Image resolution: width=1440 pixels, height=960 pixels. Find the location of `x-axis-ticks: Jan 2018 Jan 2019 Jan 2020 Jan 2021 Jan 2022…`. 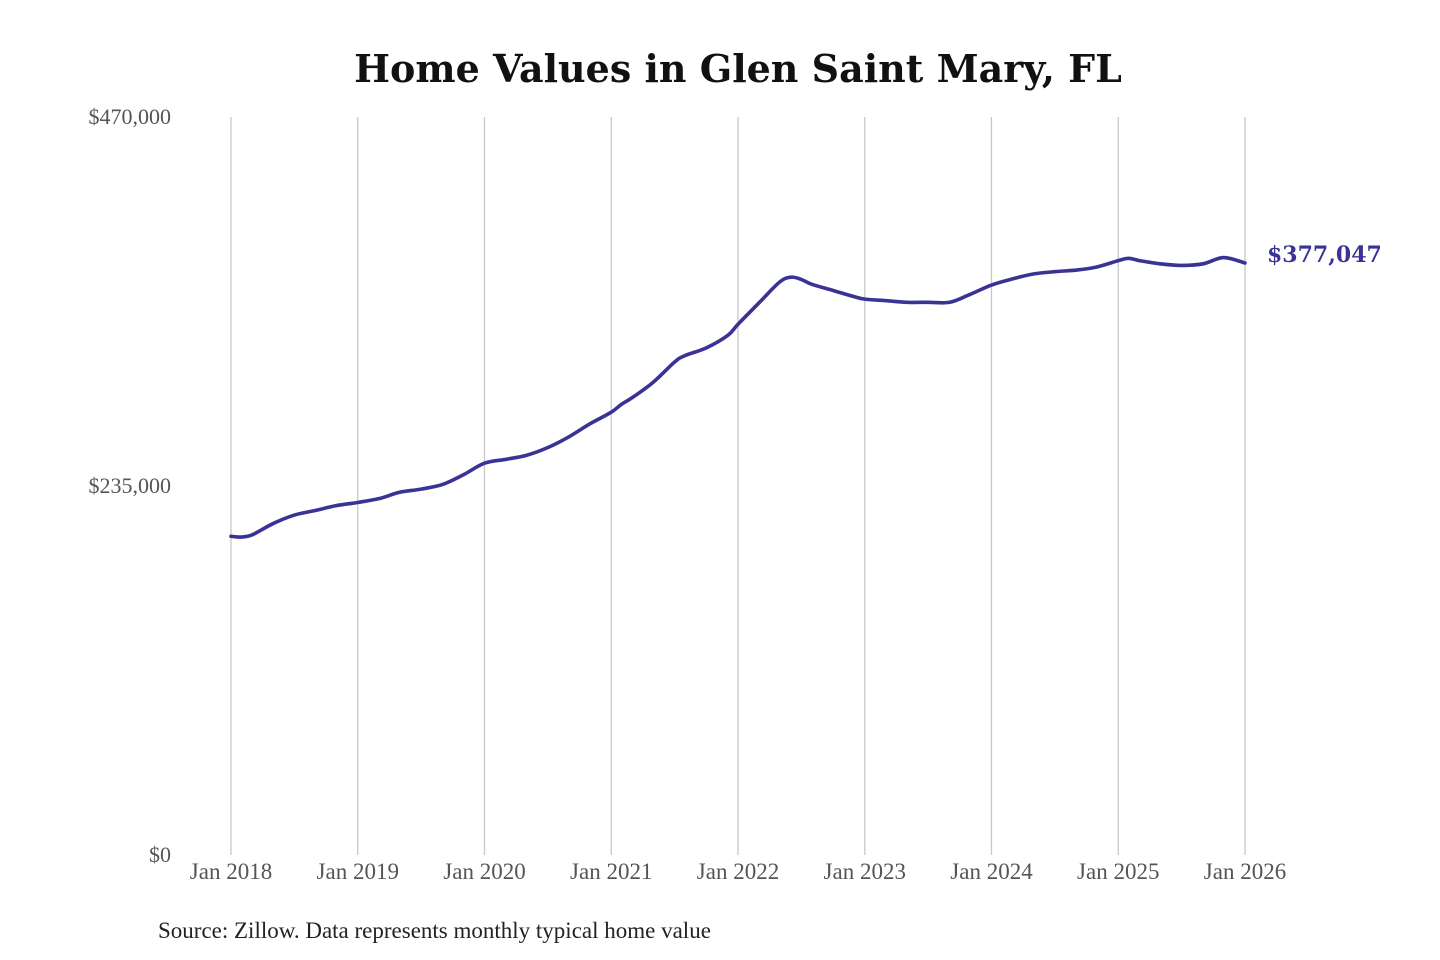

x-axis-ticks: Jan 2018 Jan 2019 Jan 2020 Jan 2021 Jan 2022… is located at coordinates (738, 871).